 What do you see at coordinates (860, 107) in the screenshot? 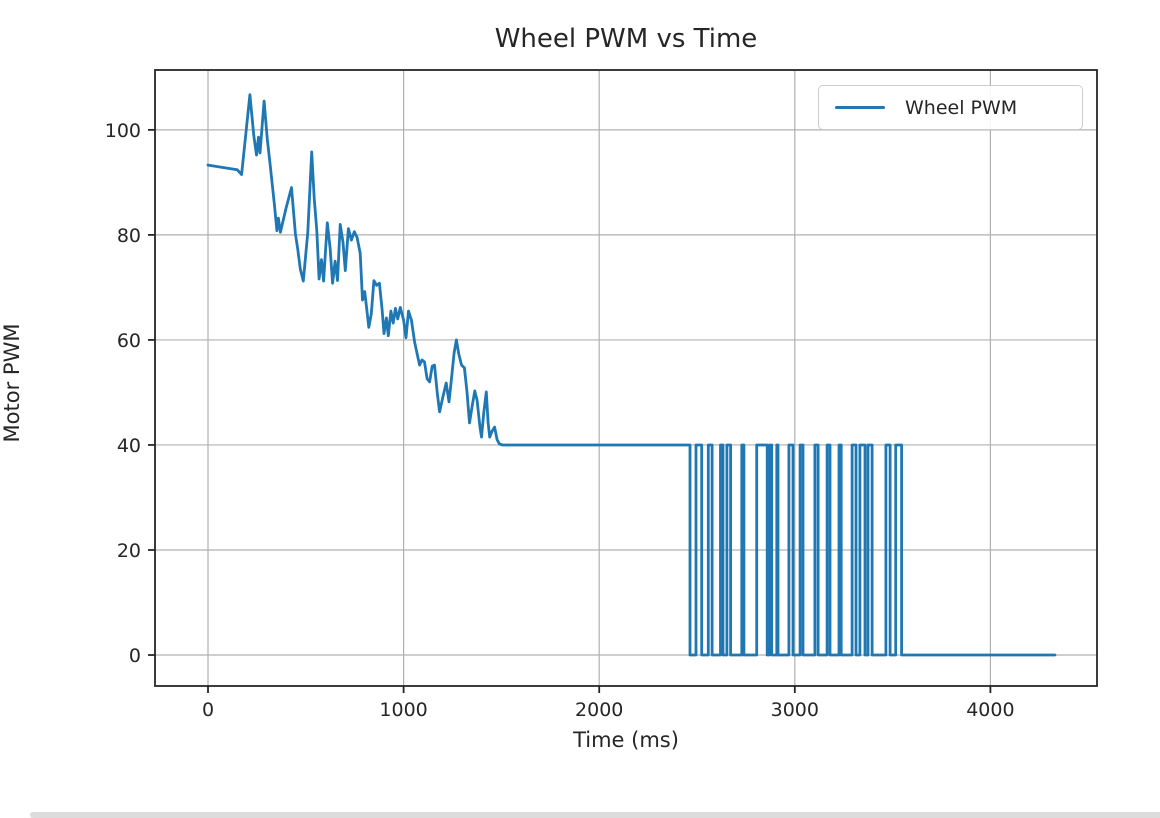
I see `legend-line-sample` at bounding box center [860, 107].